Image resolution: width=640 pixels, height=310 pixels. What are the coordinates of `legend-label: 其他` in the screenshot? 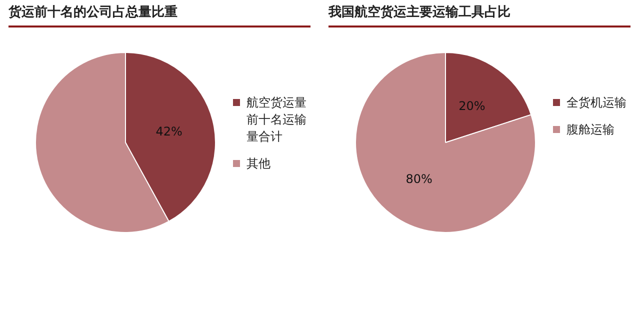 It's located at (258, 163).